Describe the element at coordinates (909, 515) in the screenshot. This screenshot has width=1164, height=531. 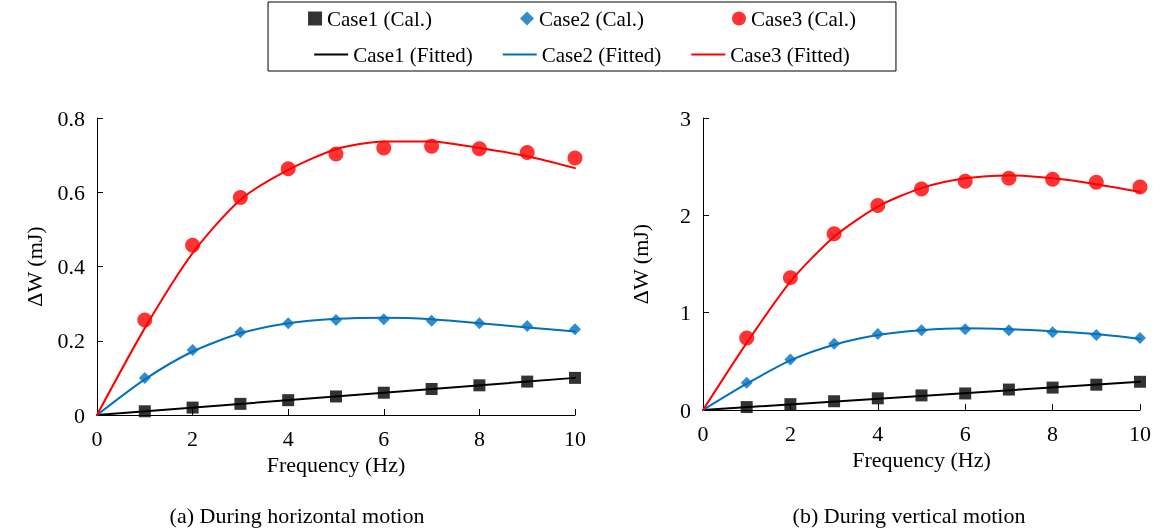
I see `text: (b) During vertical motion` at that location.